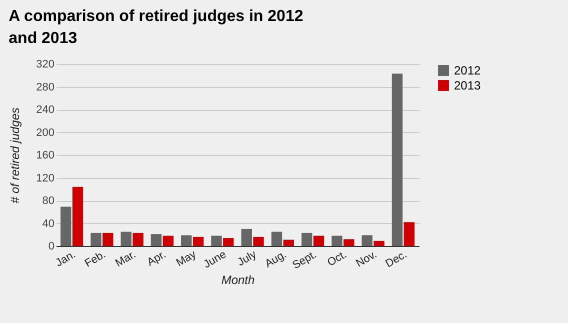  What do you see at coordinates (247, 258) in the screenshot?
I see `x-tick-label: July` at bounding box center [247, 258].